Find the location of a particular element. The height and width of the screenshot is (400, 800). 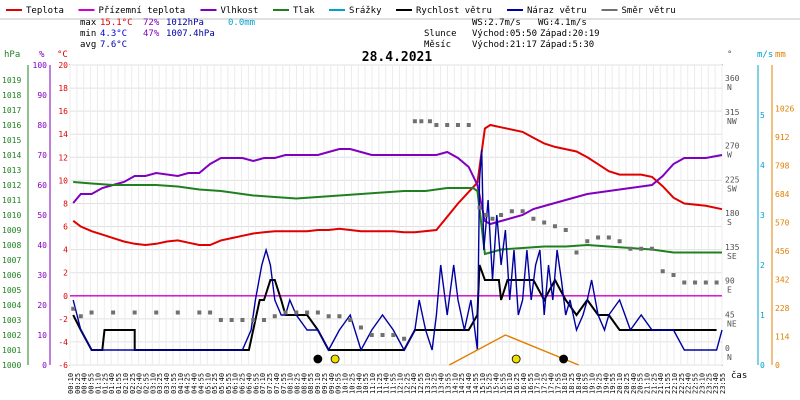

tick-label-time: 22:40 is located at coordinates (689, 383).